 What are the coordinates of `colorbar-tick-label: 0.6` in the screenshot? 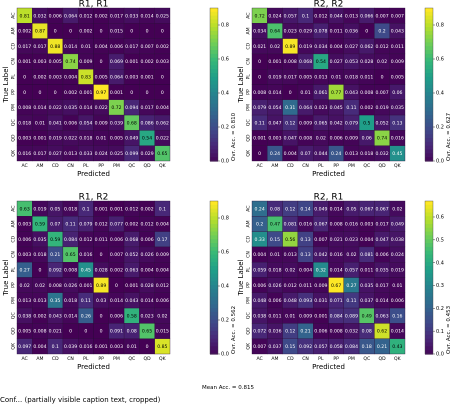 It's located at (225, 60).